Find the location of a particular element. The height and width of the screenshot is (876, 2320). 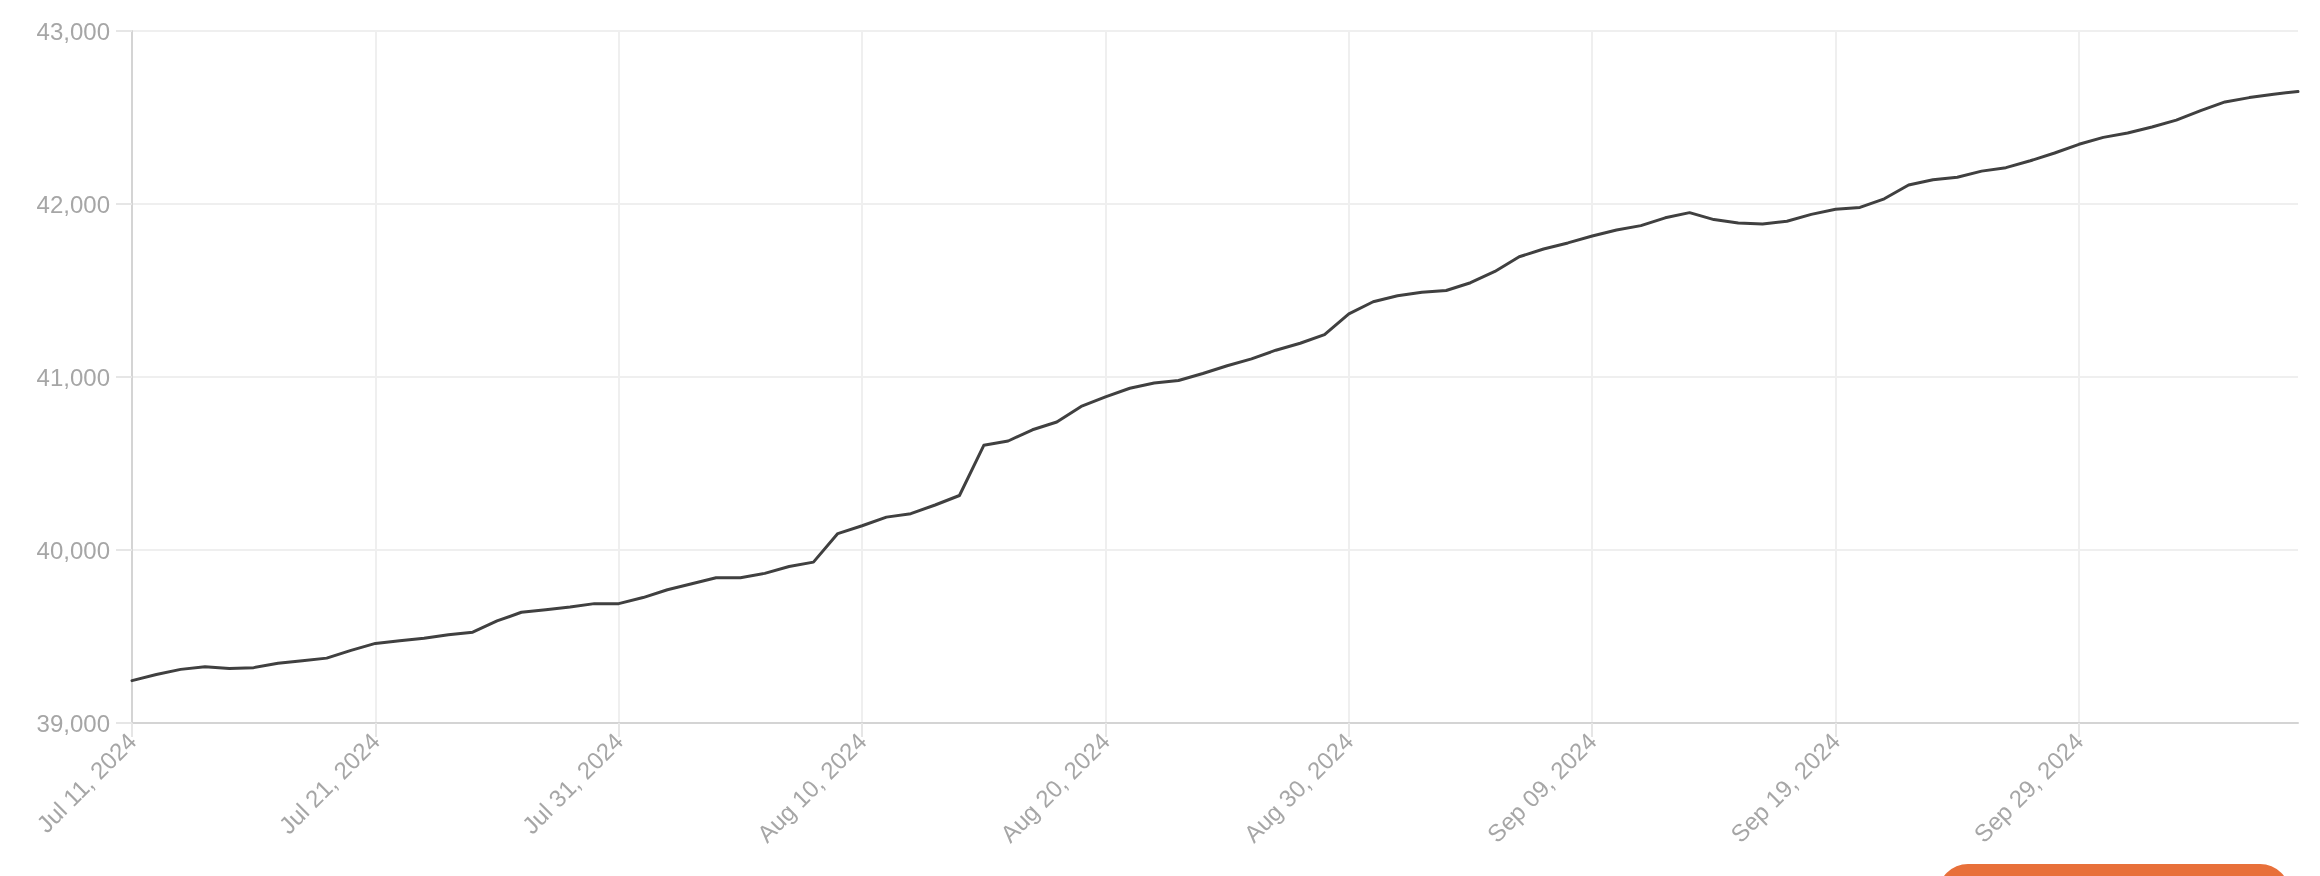

y-tick-label: 42,000 is located at coordinates (73, 204).